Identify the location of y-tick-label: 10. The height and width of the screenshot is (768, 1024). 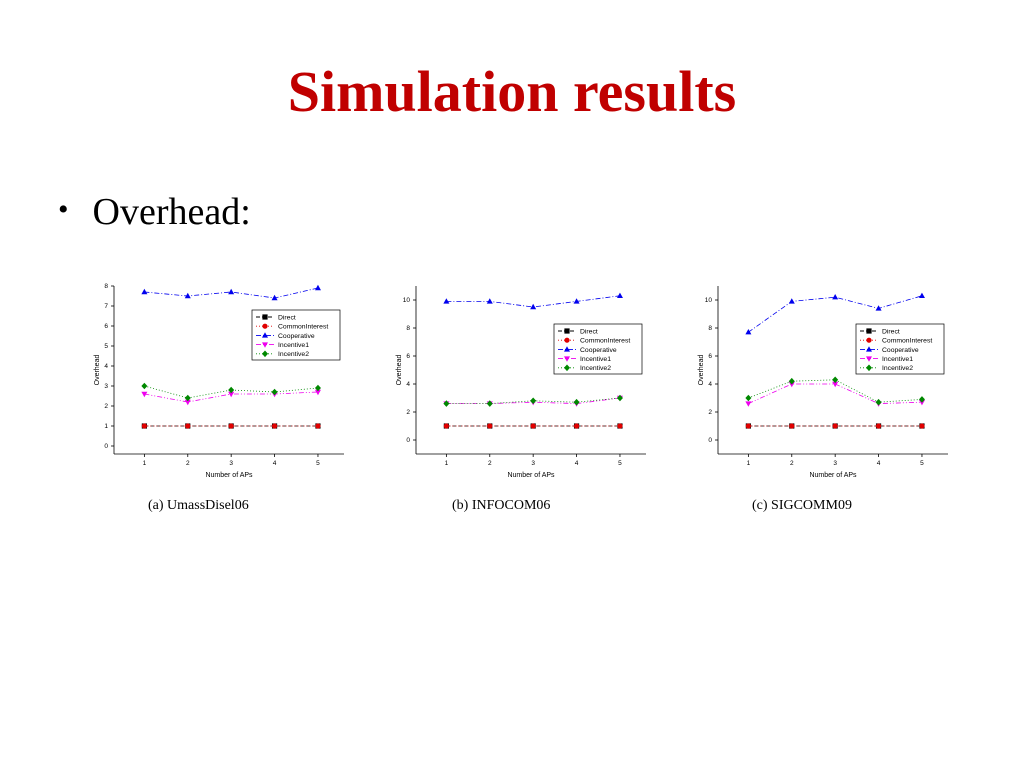
(709, 300).